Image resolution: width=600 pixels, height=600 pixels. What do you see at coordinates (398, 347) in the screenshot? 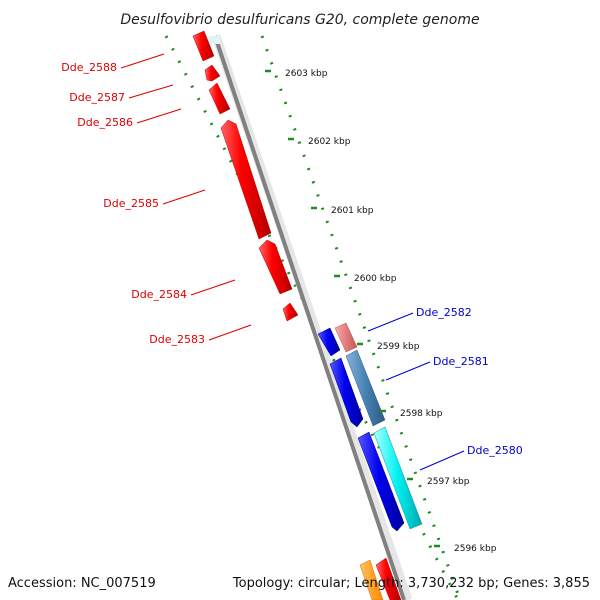
I see `ruler-tick-label: 2599 kbp` at bounding box center [398, 347].